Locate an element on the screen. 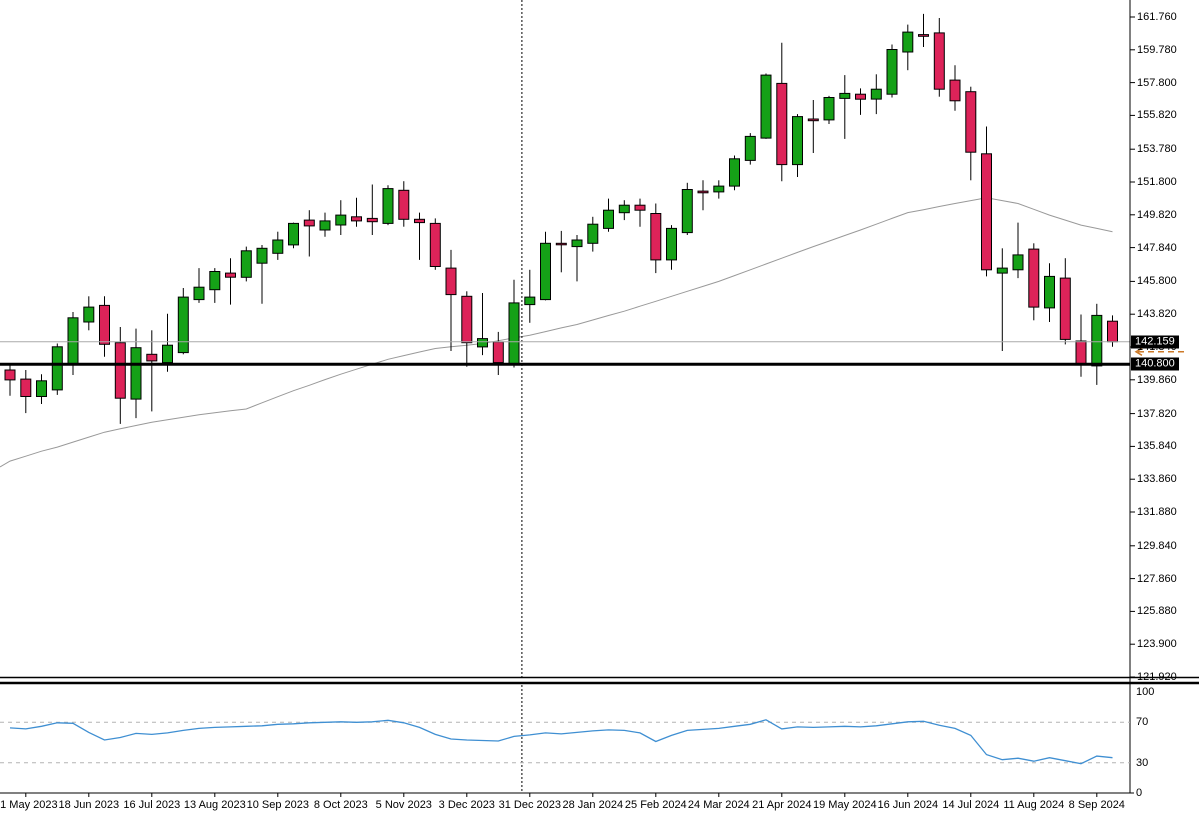 This screenshot has width=1199, height=821. price-axis-label: 161.760 is located at coordinates (1157, 17).